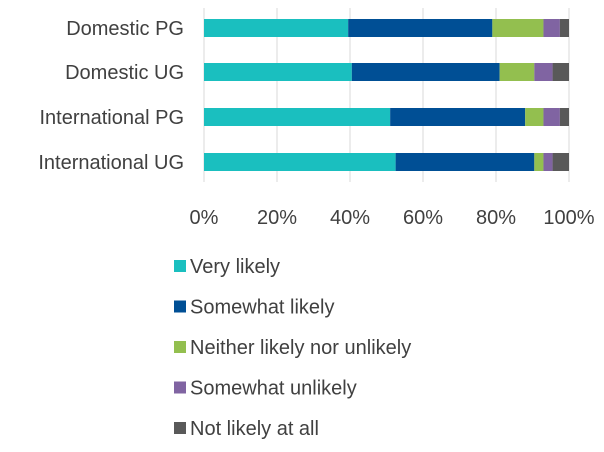 The width and height of the screenshot is (604, 452). Describe the element at coordinates (568, 218) in the screenshot. I see `x-tick-label: 100%` at that location.